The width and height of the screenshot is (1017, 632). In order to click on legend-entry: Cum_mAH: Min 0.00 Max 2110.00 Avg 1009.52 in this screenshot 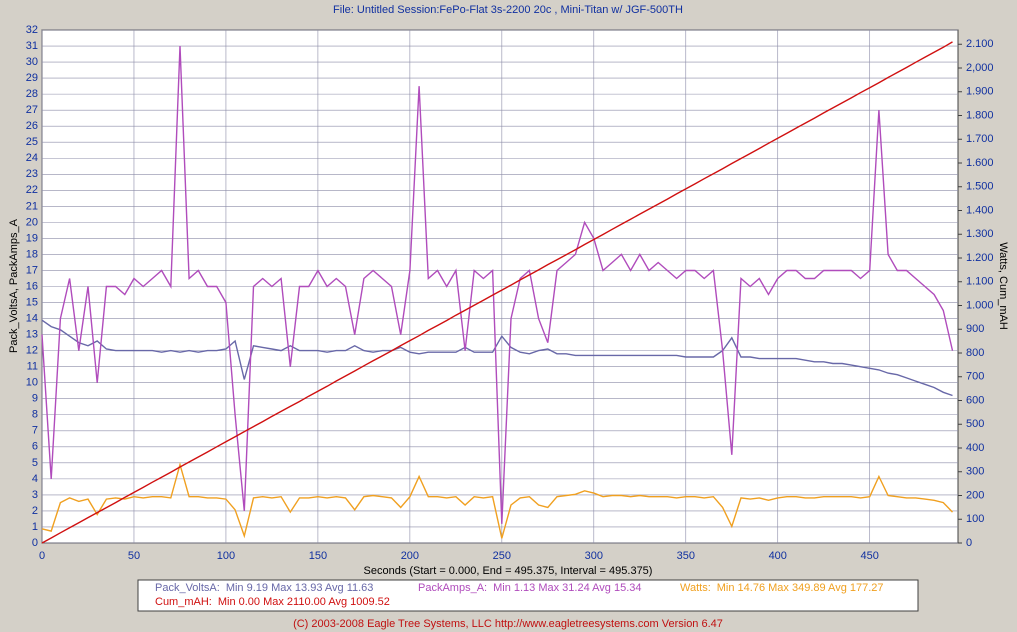, I will do `click(272, 602)`.